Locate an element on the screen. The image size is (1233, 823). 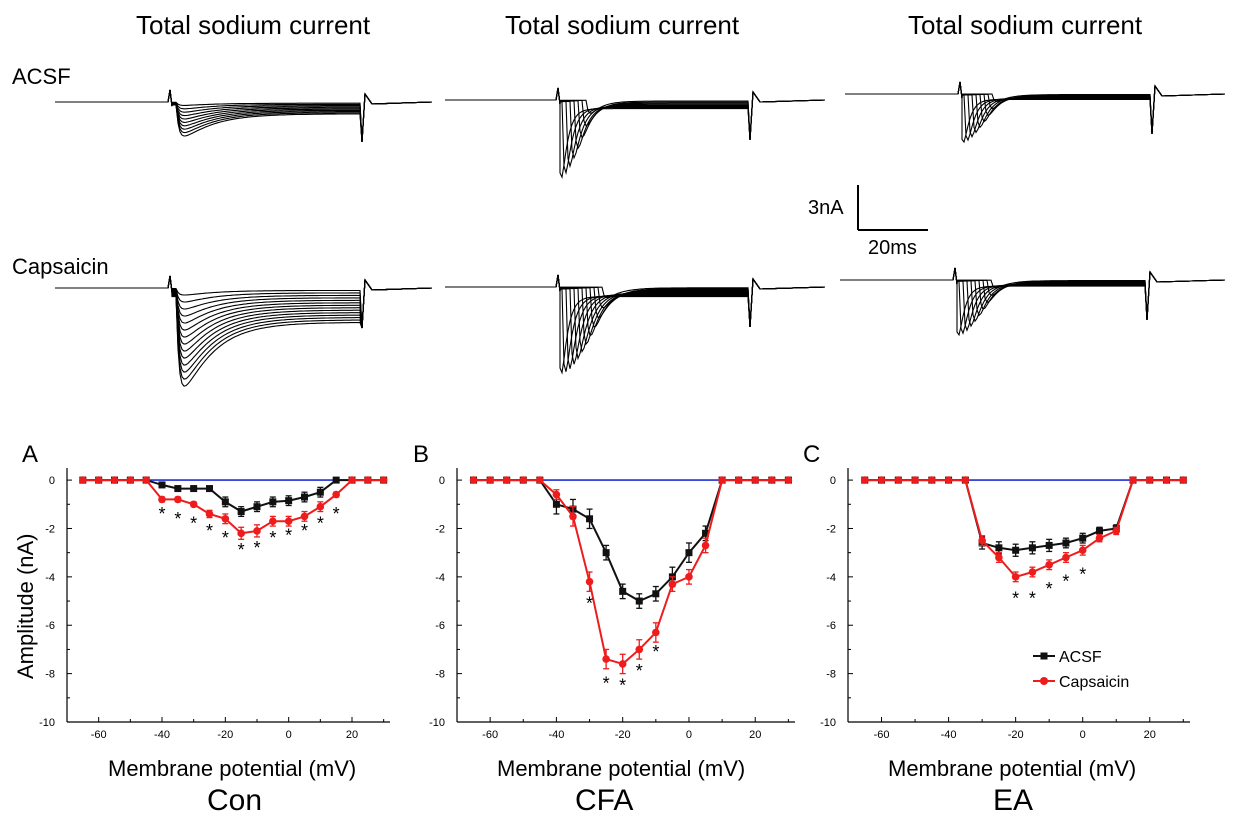
condition-label-cfa: CFA is located at coordinates (604, 800).